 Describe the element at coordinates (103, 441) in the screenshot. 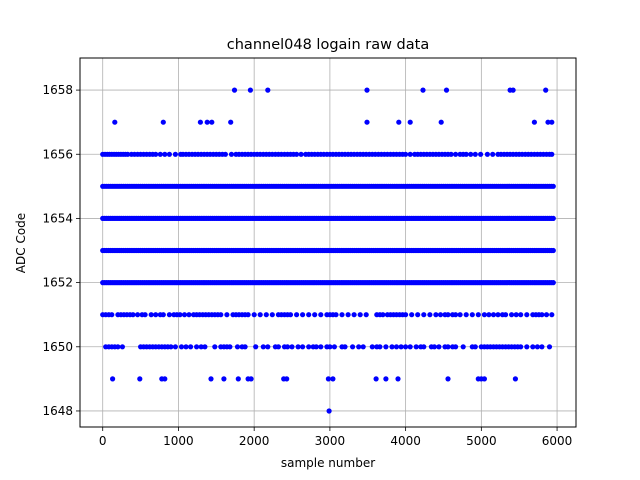

I see `x-tick-label: 0` at that location.